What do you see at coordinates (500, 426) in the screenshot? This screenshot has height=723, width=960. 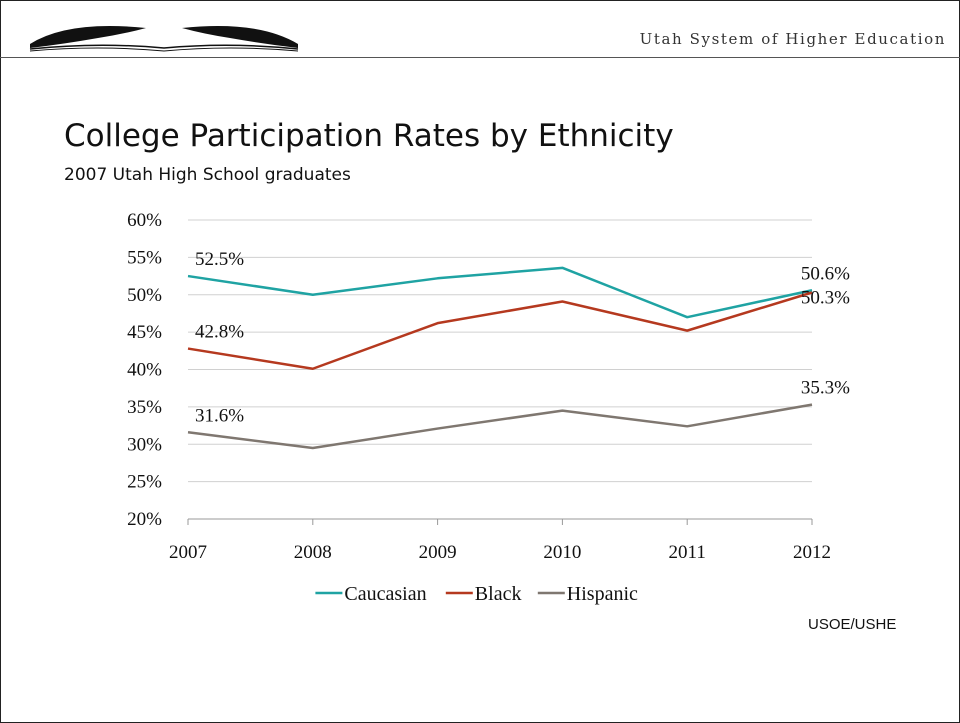 I see `series-line-hispanic` at bounding box center [500, 426].